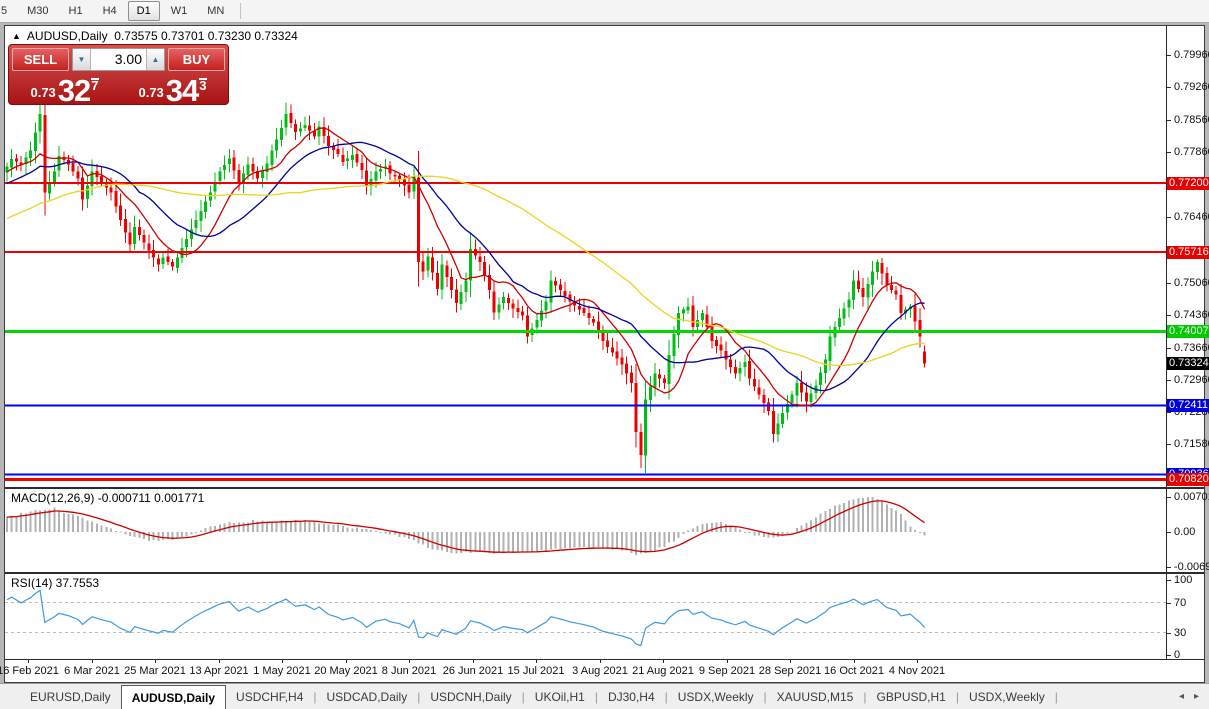  What do you see at coordinates (182, 90) in the screenshot?
I see `ask-price-pips: 34` at bounding box center [182, 90].